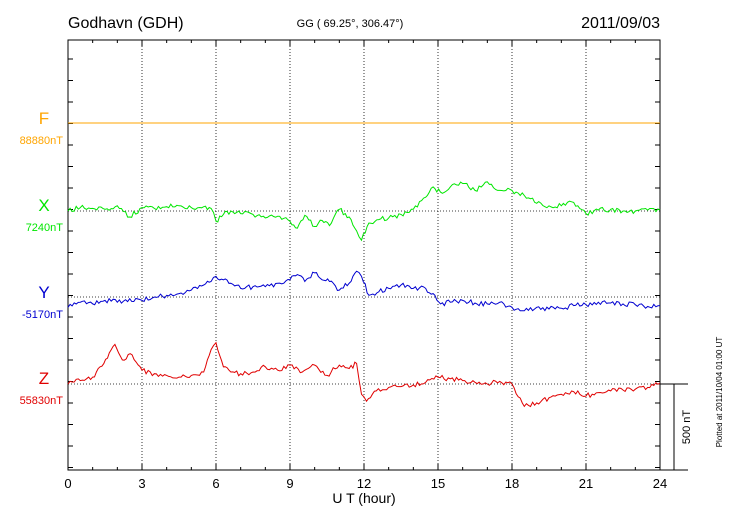 The height and width of the screenshot is (525, 730). Describe the element at coordinates (363, 498) in the screenshot. I see `x-axis-label: U T (hour)` at that location.